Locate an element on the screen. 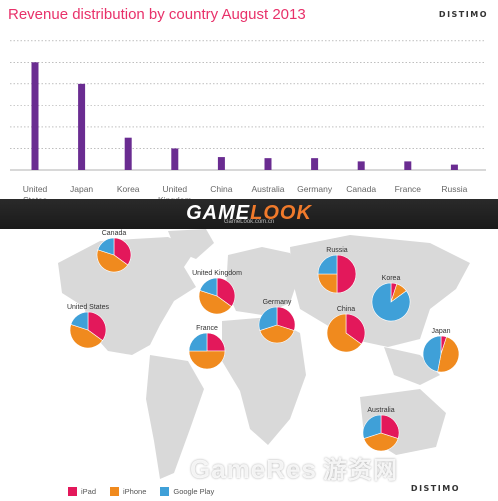 Image resolution: width=498 pixels, height=501 pixels. banner-logo-part1: GAME is located at coordinates (218, 213).